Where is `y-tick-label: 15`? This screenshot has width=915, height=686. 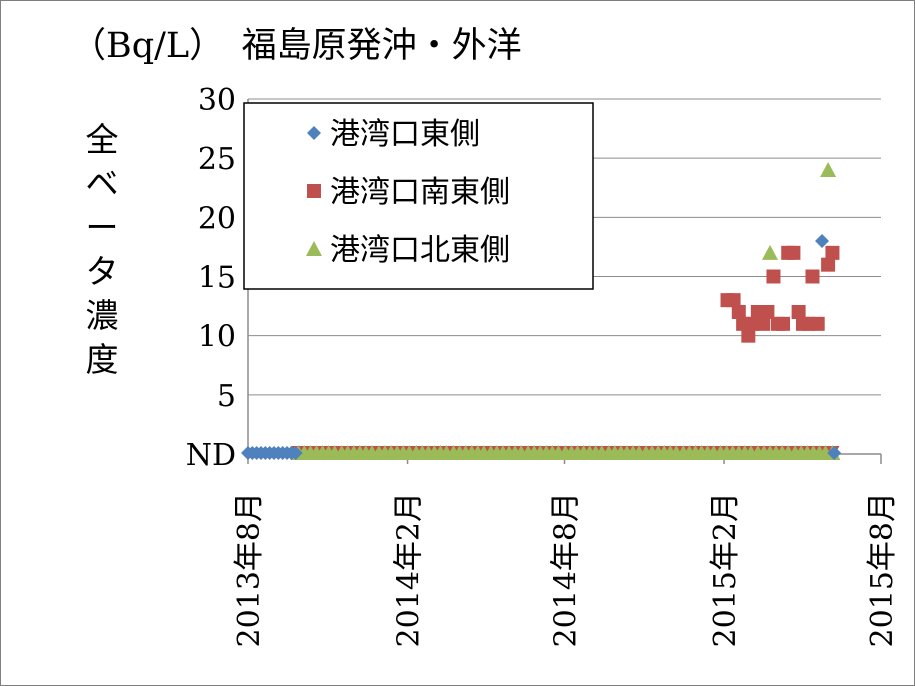 y-tick-label: 15 is located at coordinates (217, 278).